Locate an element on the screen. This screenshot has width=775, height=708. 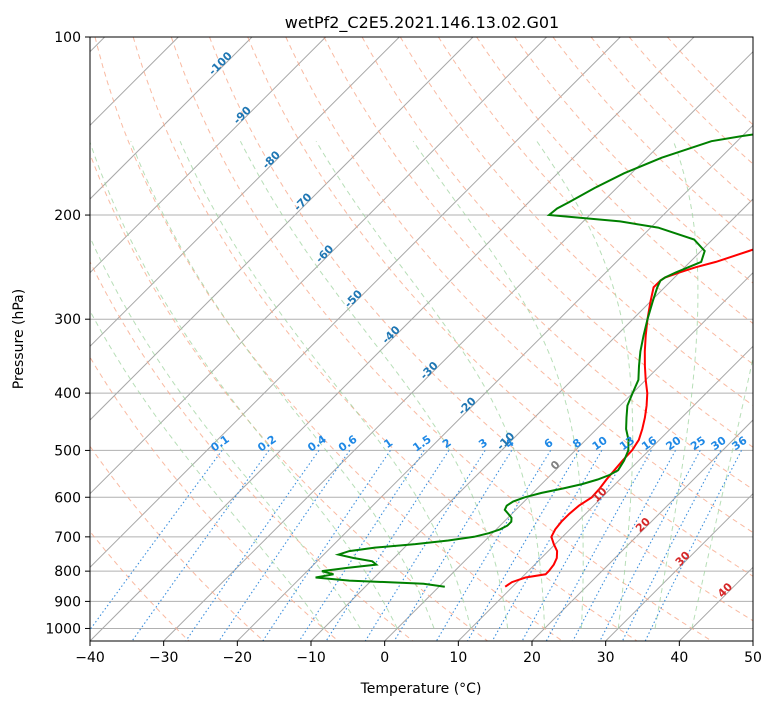
y-axis-label: Pressure (hPa) is located at coordinates (19, 339).